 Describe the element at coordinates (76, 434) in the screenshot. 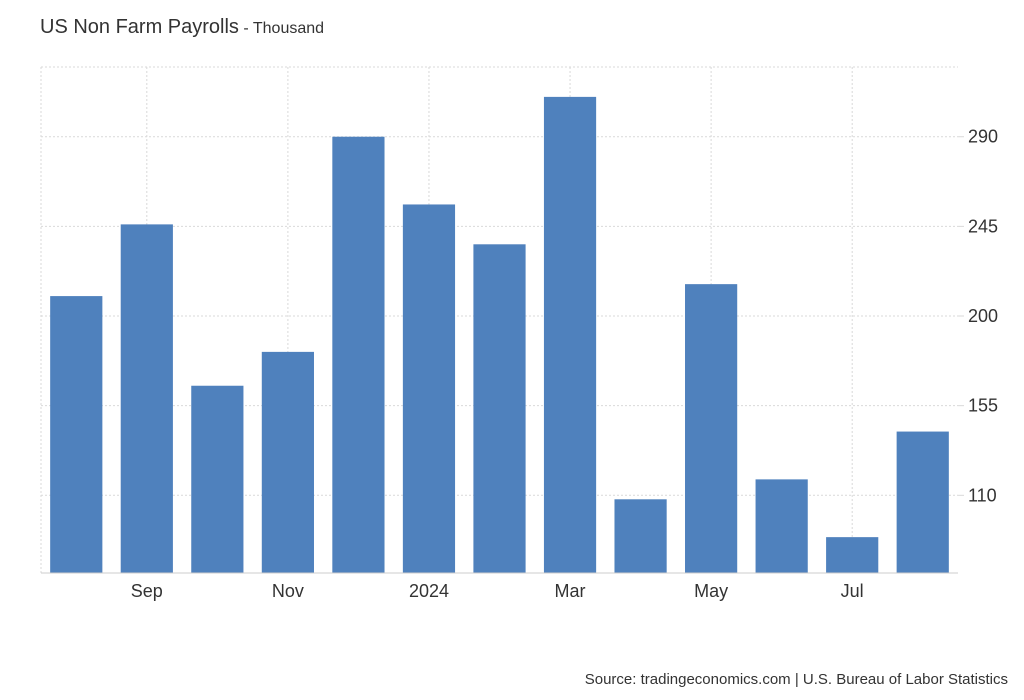

I see `bar: Aug 2023: 210` at that location.